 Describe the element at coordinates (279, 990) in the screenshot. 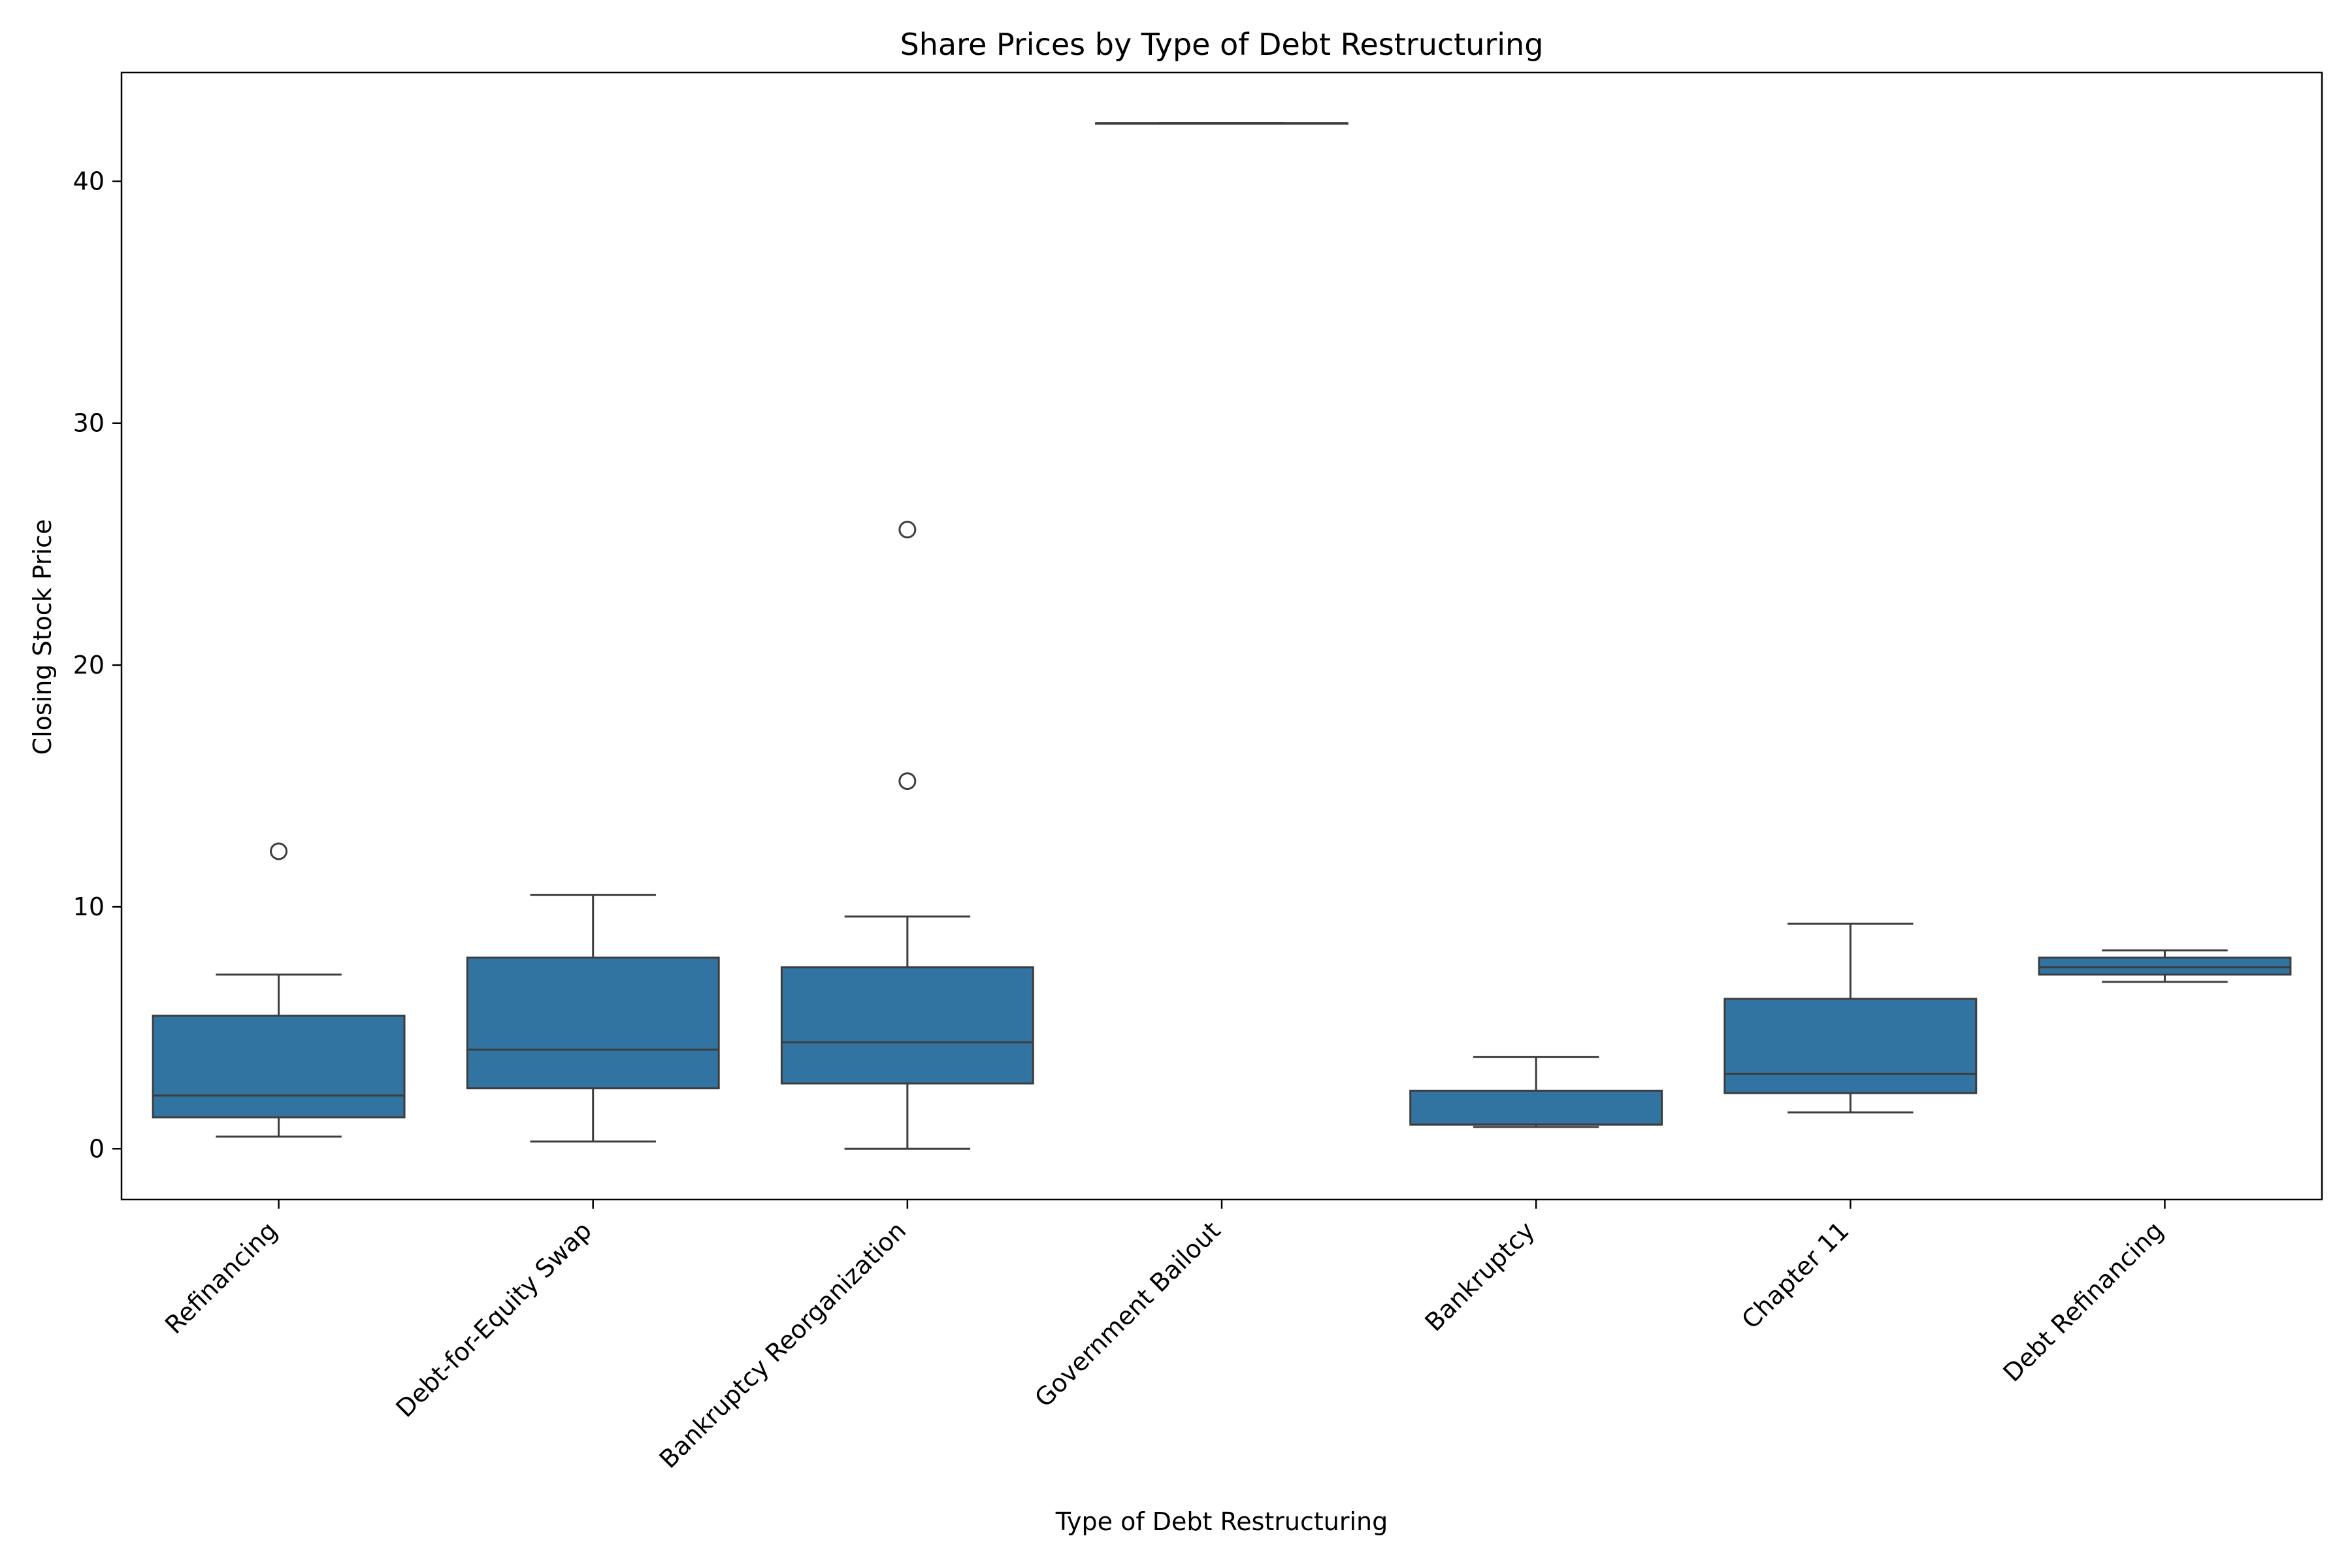

I see `box-group-refinancing` at that location.